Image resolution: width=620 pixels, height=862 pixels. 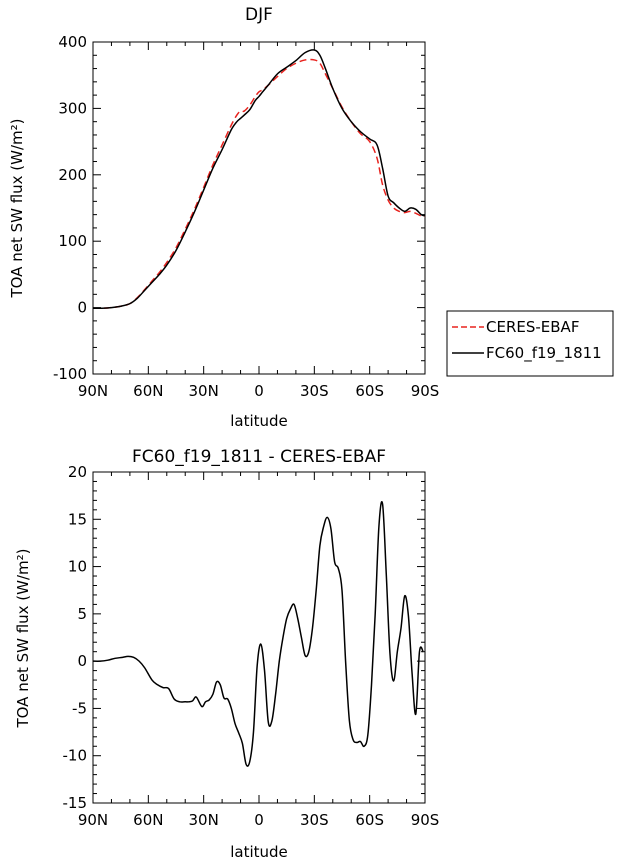 What do you see at coordinates (259, 457) in the screenshot?
I see `chart-title: FC60_f19_1811 - CERES-EBAF` at bounding box center [259, 457].